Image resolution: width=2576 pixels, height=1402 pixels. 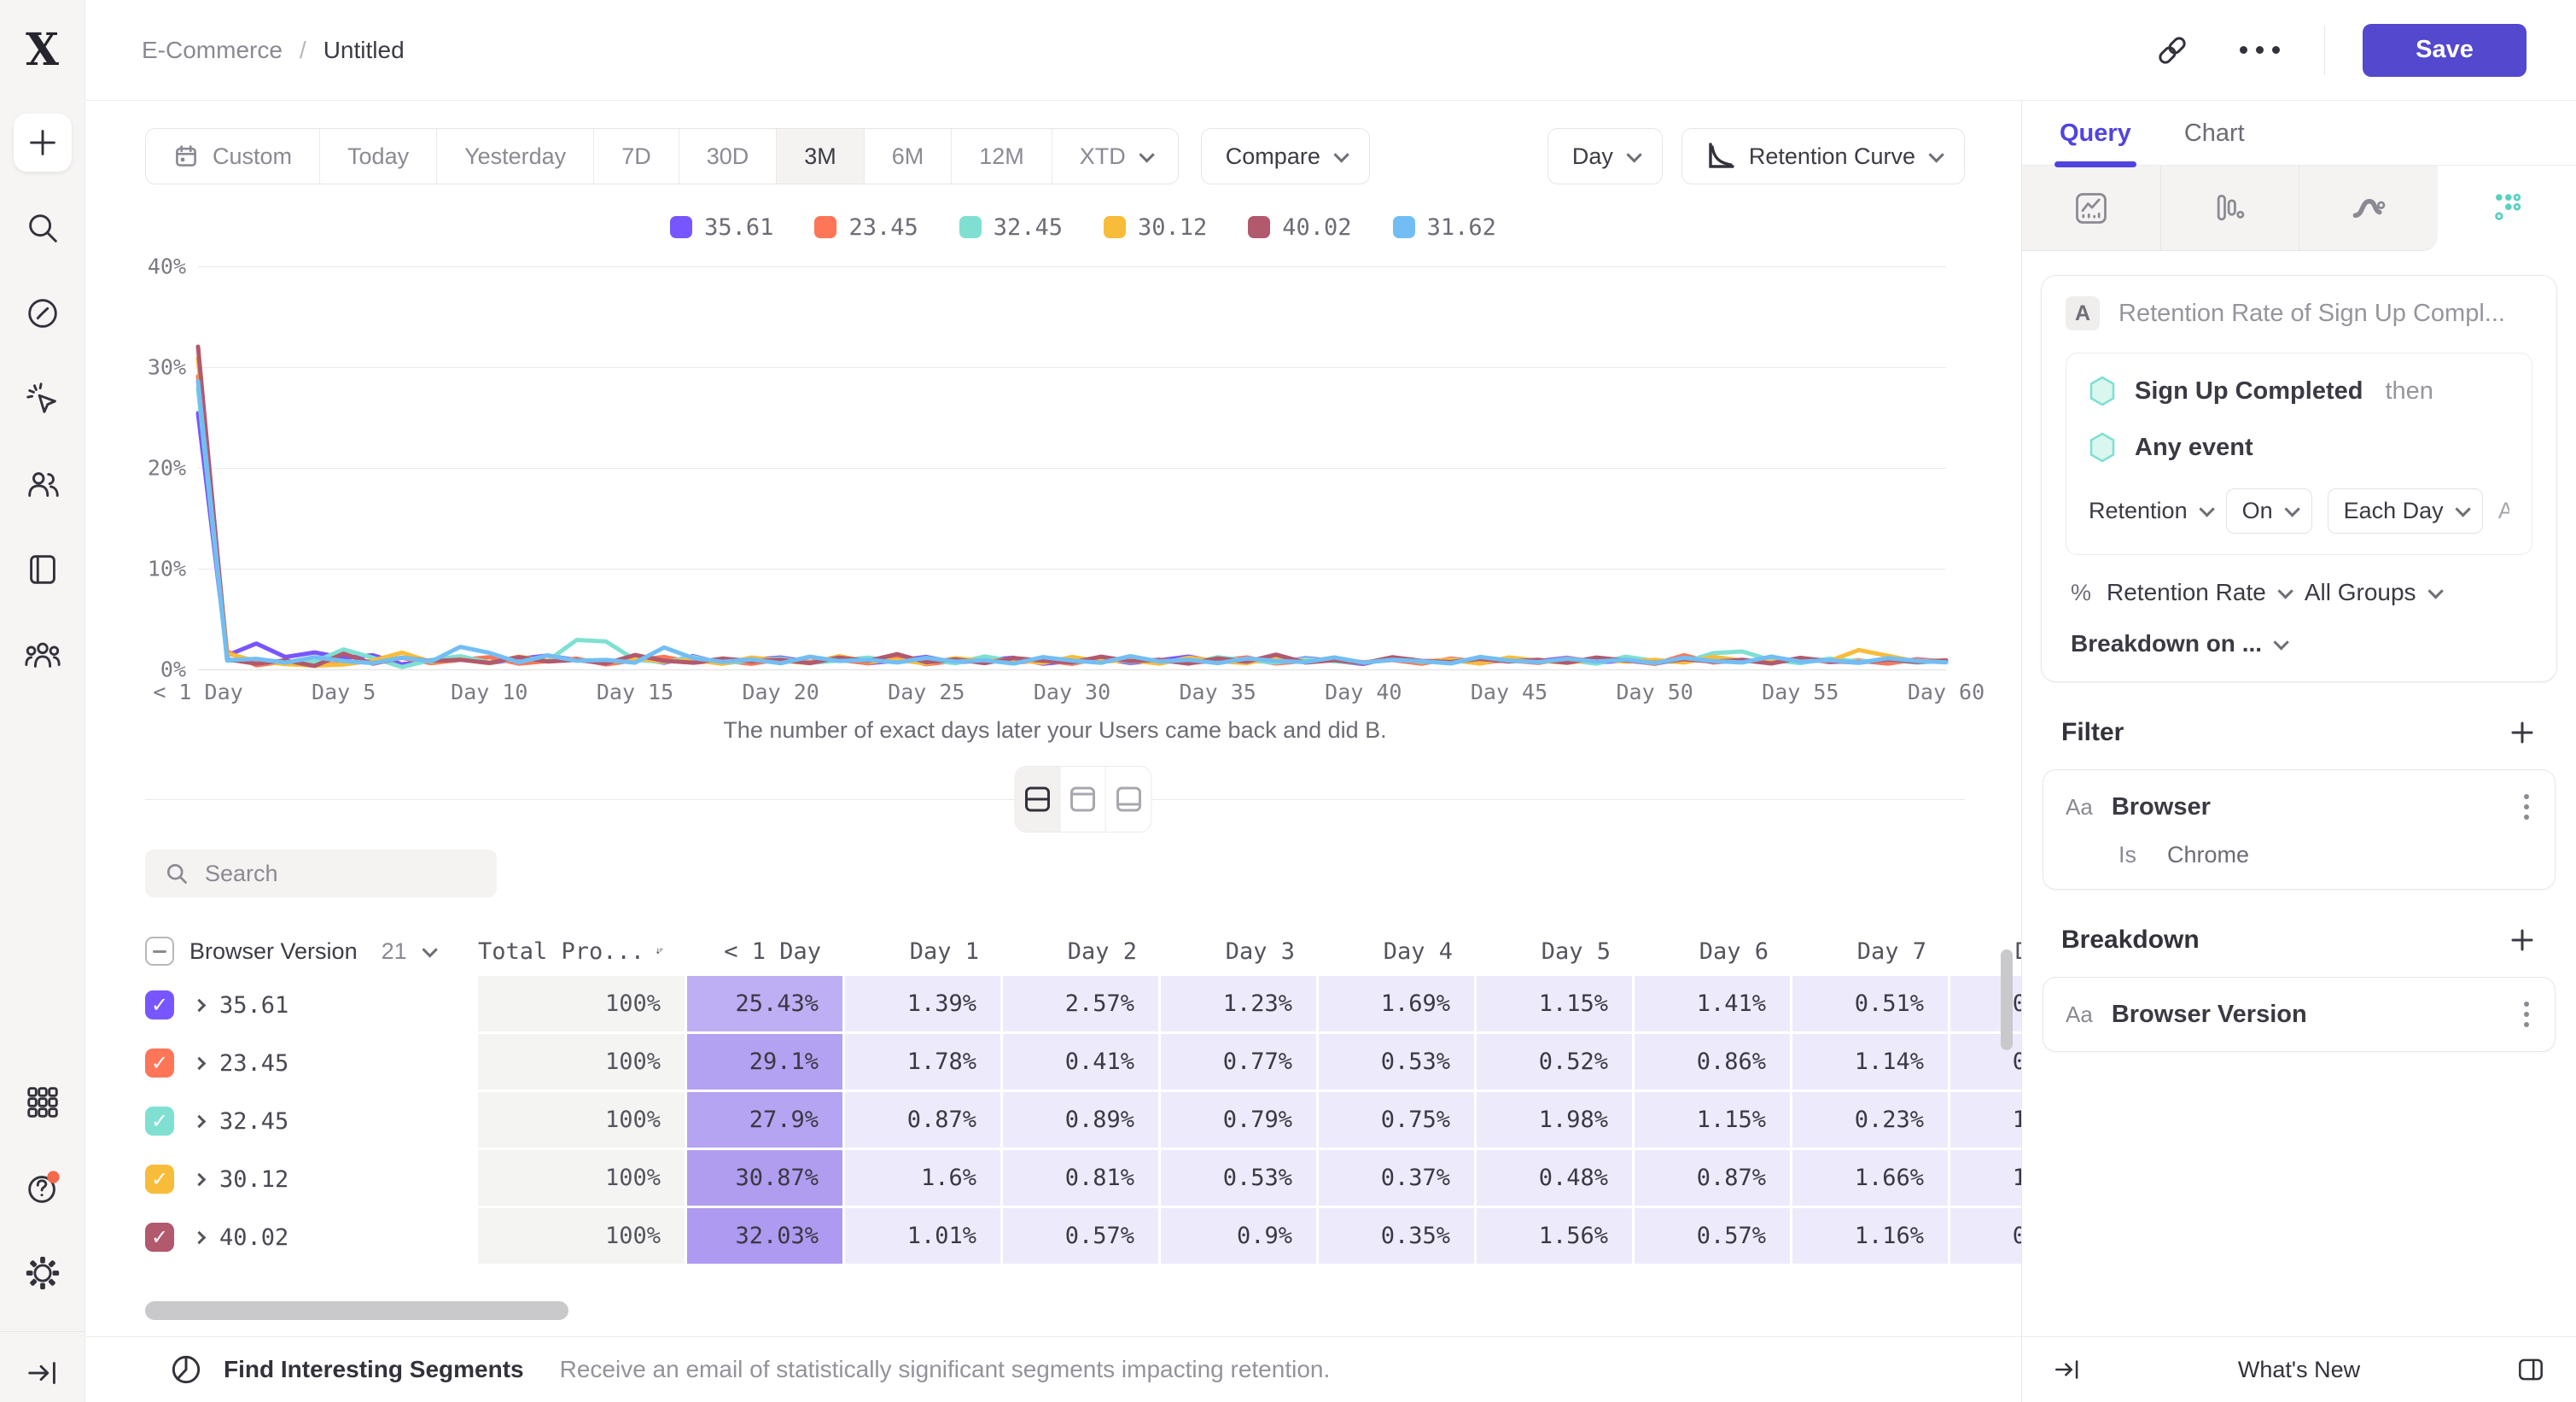 What do you see at coordinates (924, 1063) in the screenshot?
I see `retention-cell: 1.78%` at bounding box center [924, 1063].